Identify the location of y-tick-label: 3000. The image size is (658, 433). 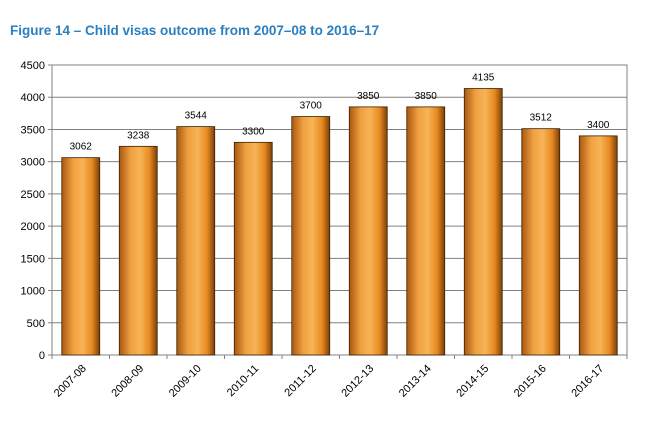
(33, 163).